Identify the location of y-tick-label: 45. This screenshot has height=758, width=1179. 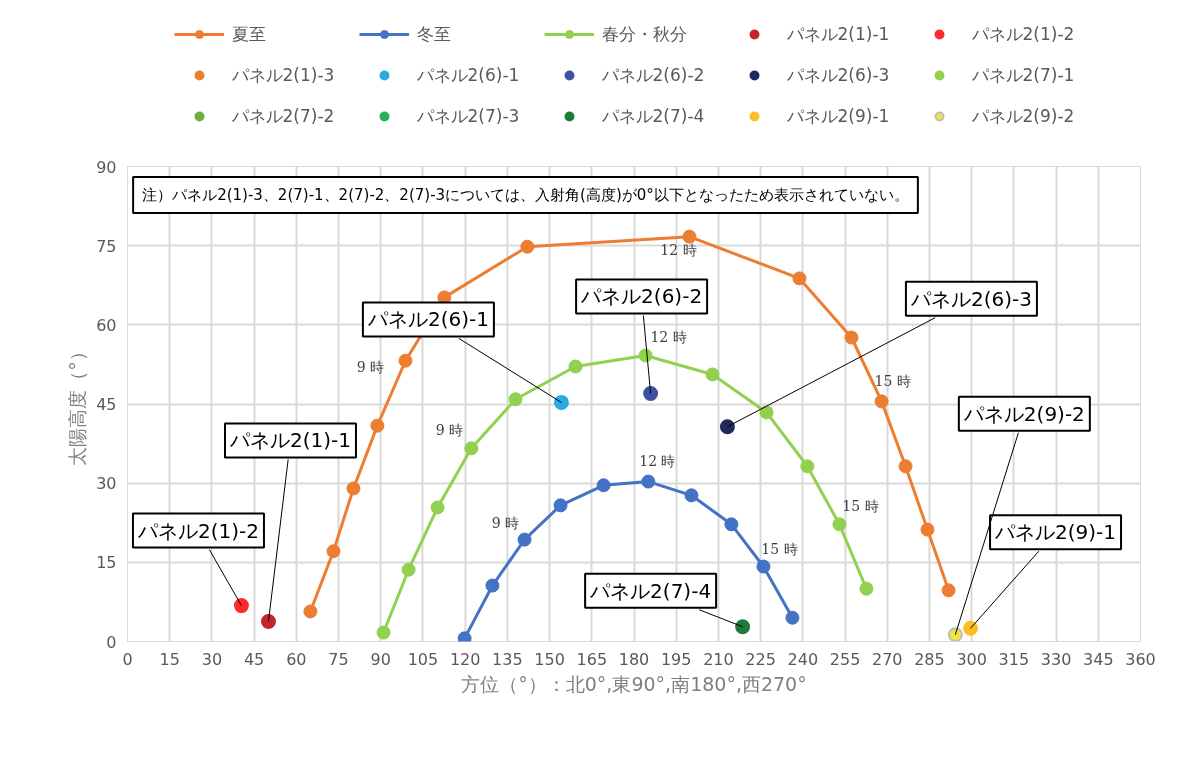
(106, 404).